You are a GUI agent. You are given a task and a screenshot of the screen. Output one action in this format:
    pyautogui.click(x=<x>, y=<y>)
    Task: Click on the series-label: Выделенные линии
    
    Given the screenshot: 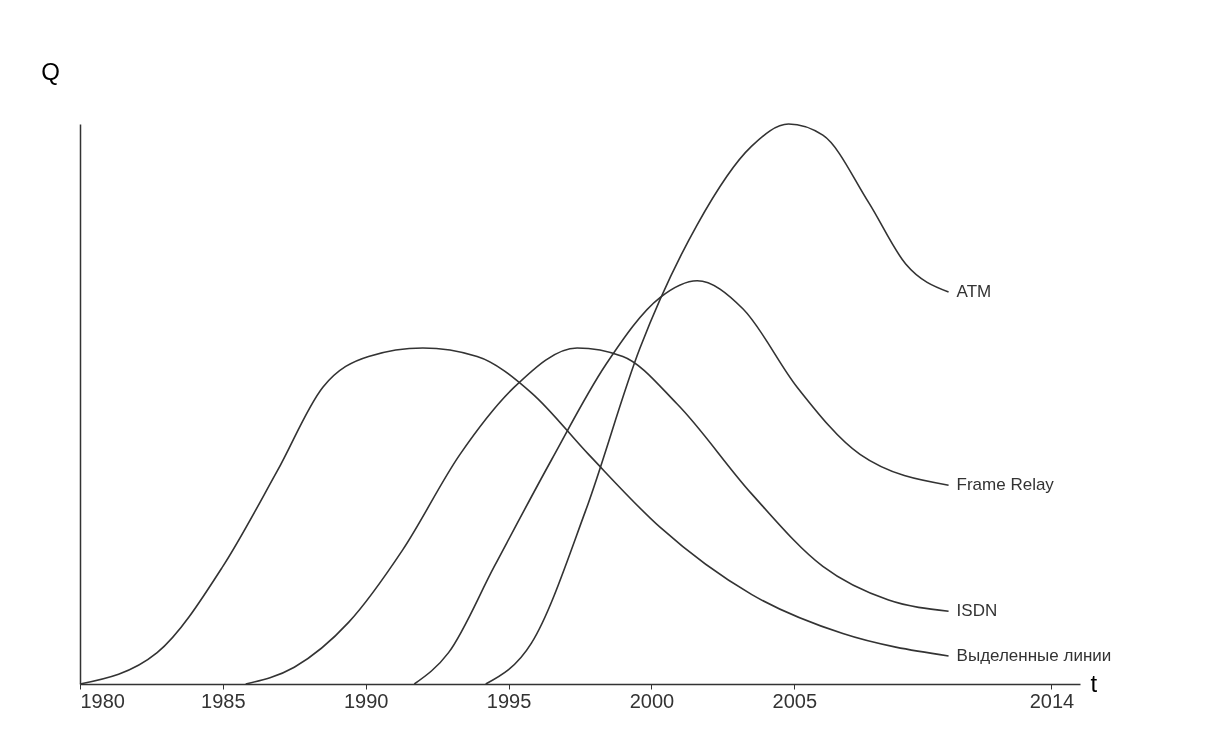 What is the action you would take?
    pyautogui.click(x=1034, y=655)
    